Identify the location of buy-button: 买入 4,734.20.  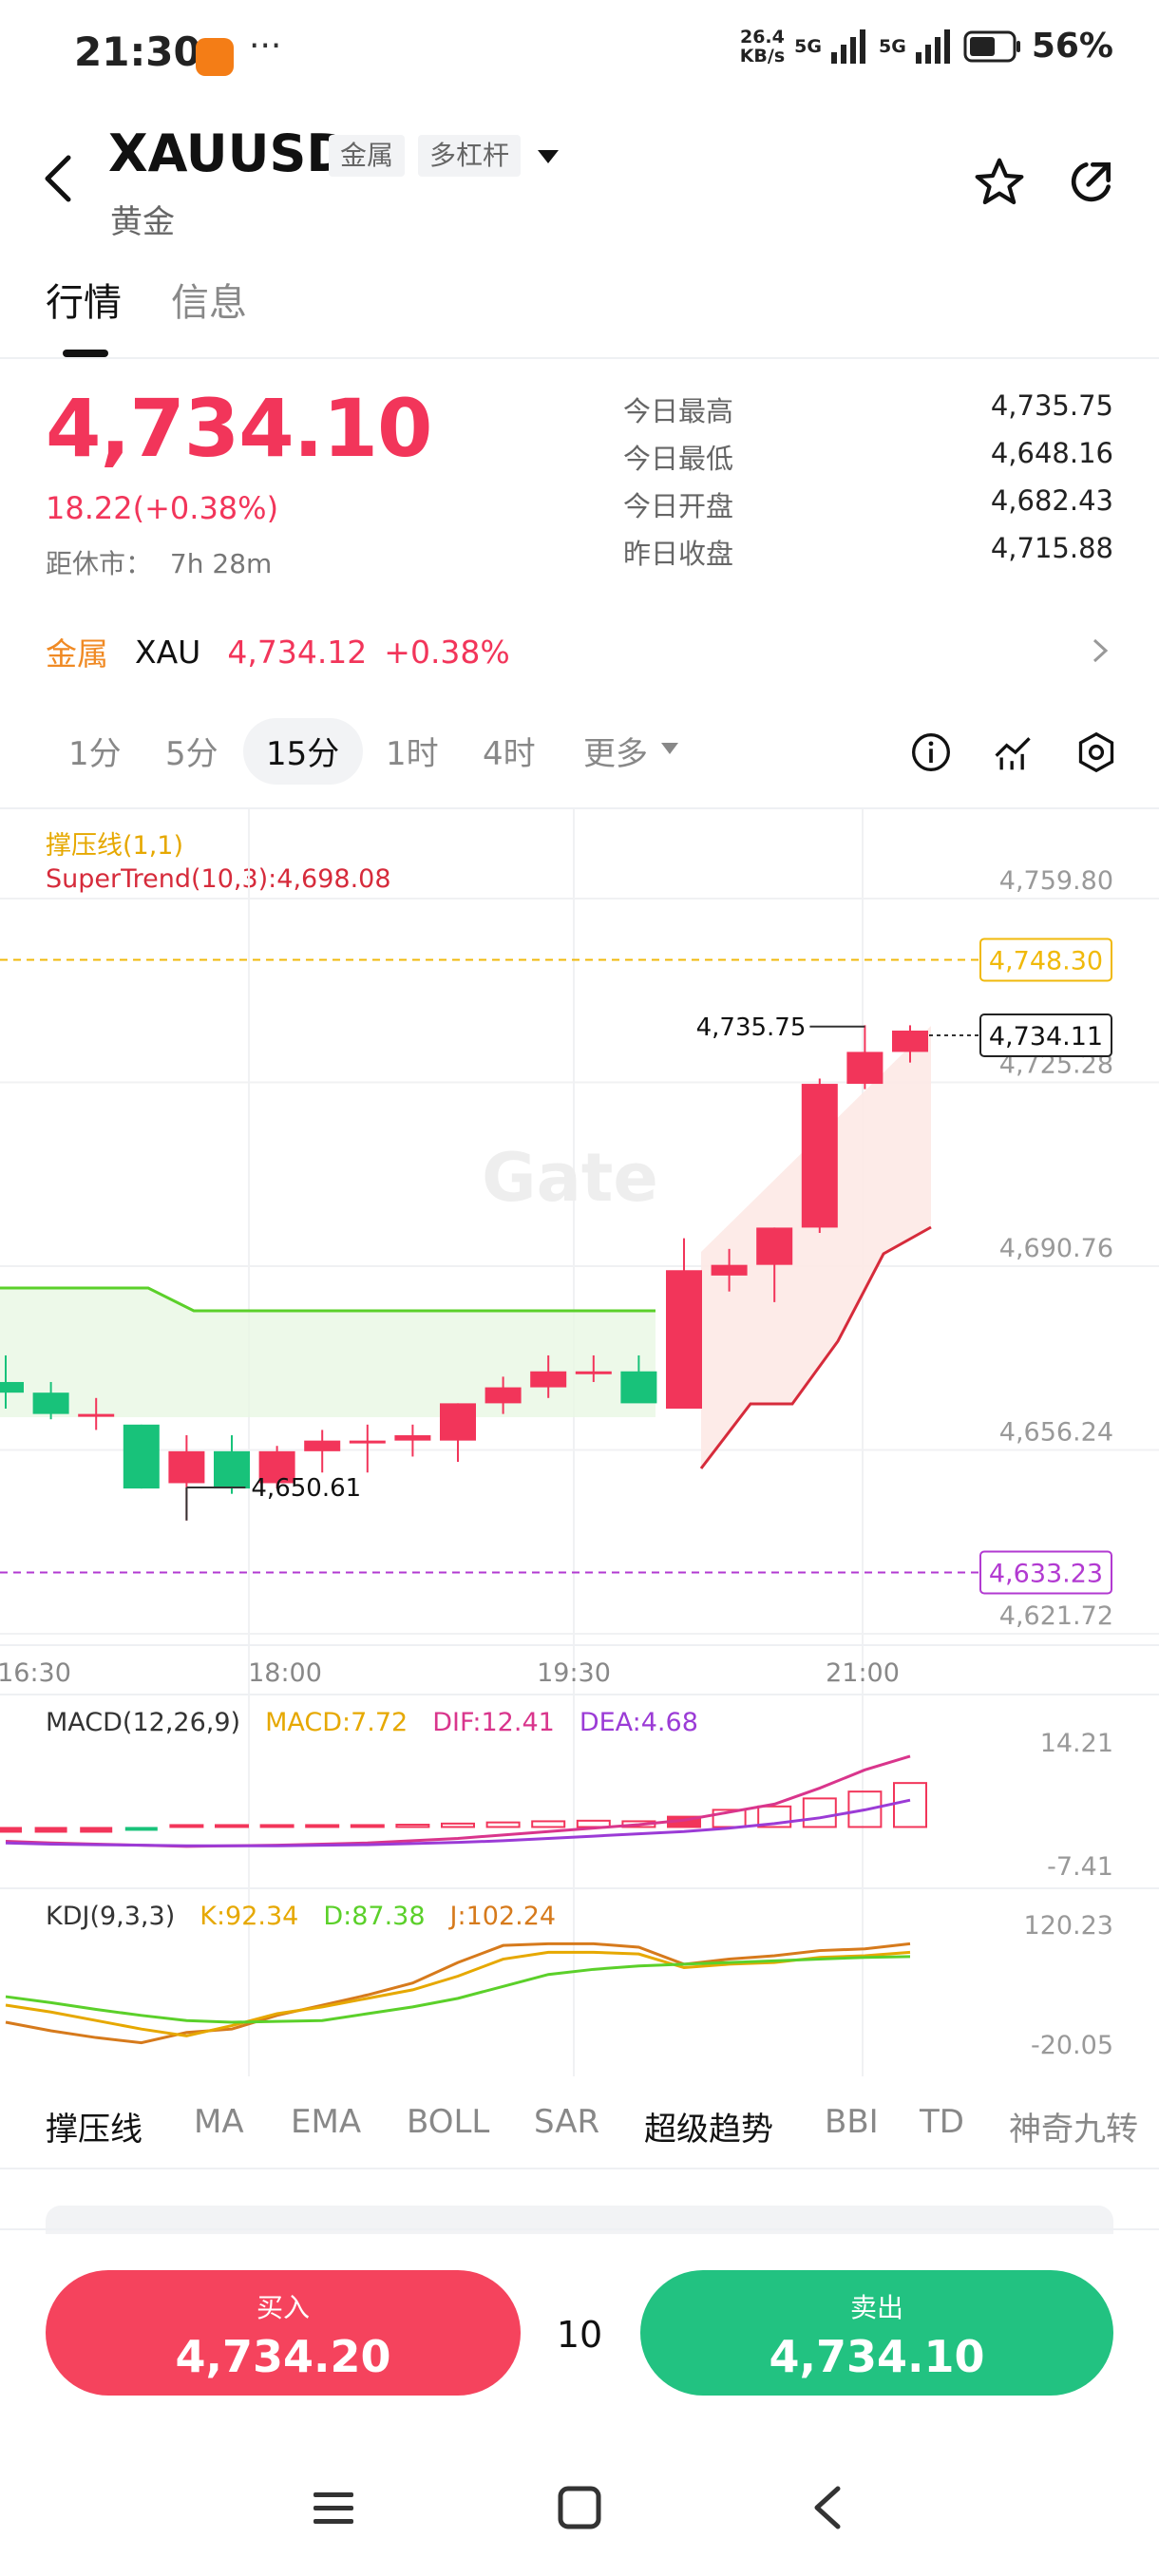
(283, 2333).